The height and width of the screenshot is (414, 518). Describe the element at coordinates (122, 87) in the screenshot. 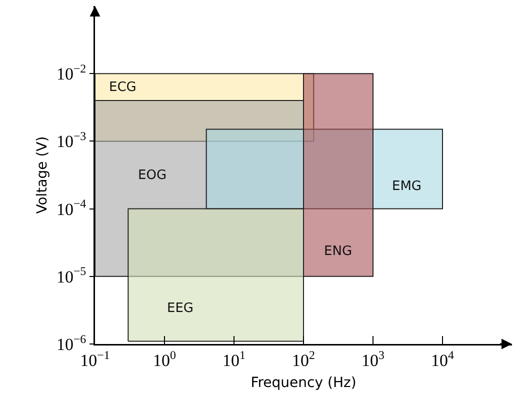

I see `series-label: ECG` at that location.